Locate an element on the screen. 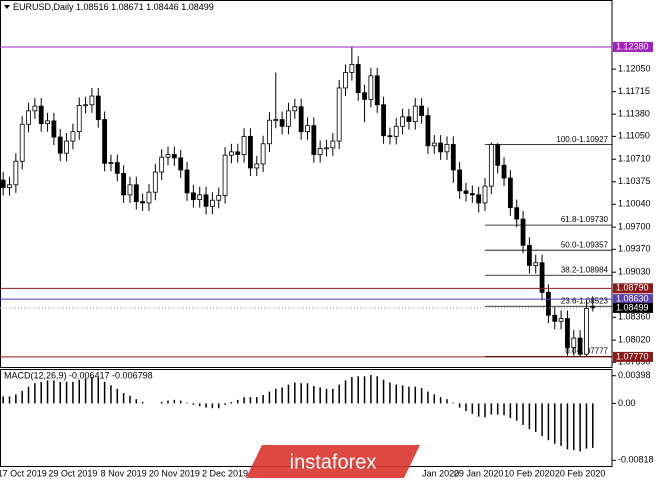 This screenshot has width=665, height=483. y-tick-label: 1.10375 is located at coordinates (634, 181).